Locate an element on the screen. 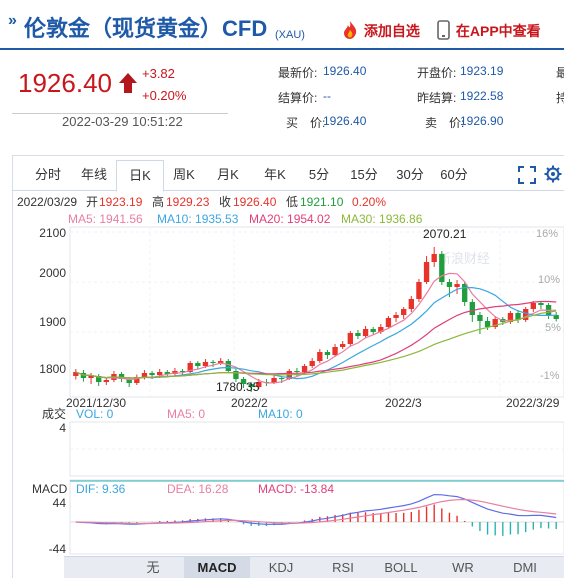 The width and height of the screenshot is (564, 578). phone-icon is located at coordinates (443, 30).